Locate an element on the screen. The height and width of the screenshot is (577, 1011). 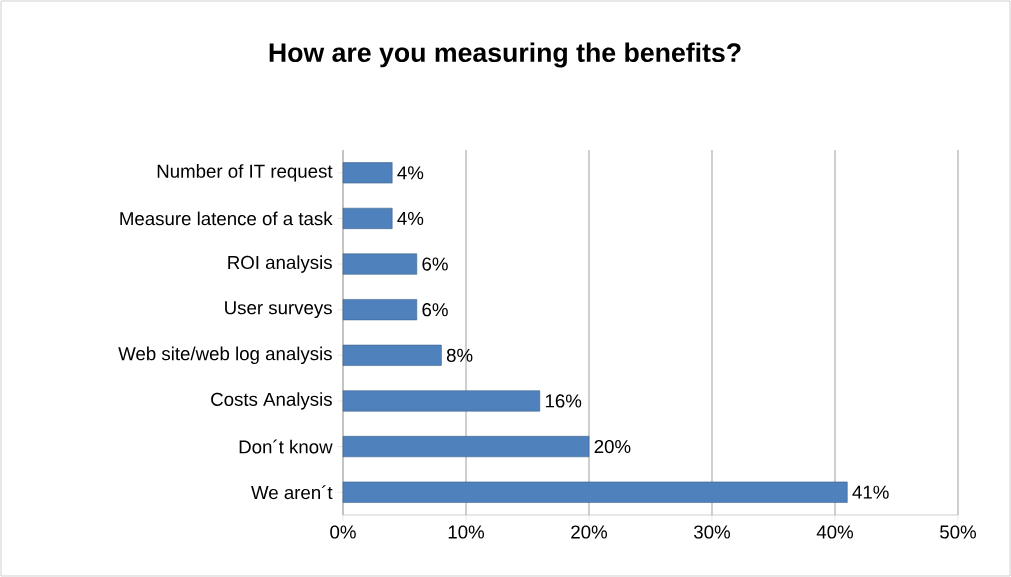
y-tick-label: Web site/web log analysis is located at coordinates (225, 355).